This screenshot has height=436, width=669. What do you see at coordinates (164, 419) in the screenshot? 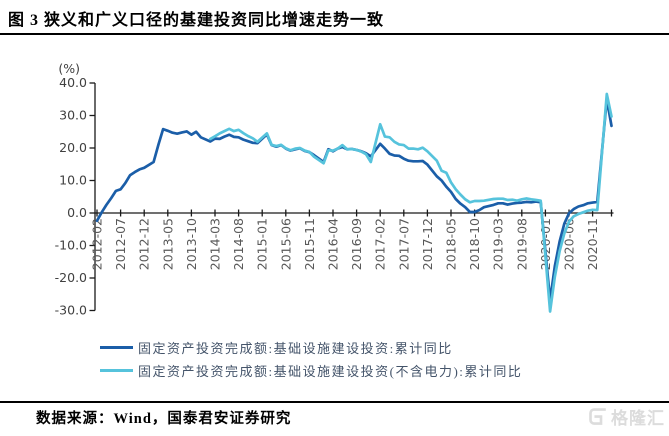
I see `data-source-note: 数据来源：Wind，国泰君安证券研究` at bounding box center [164, 419].